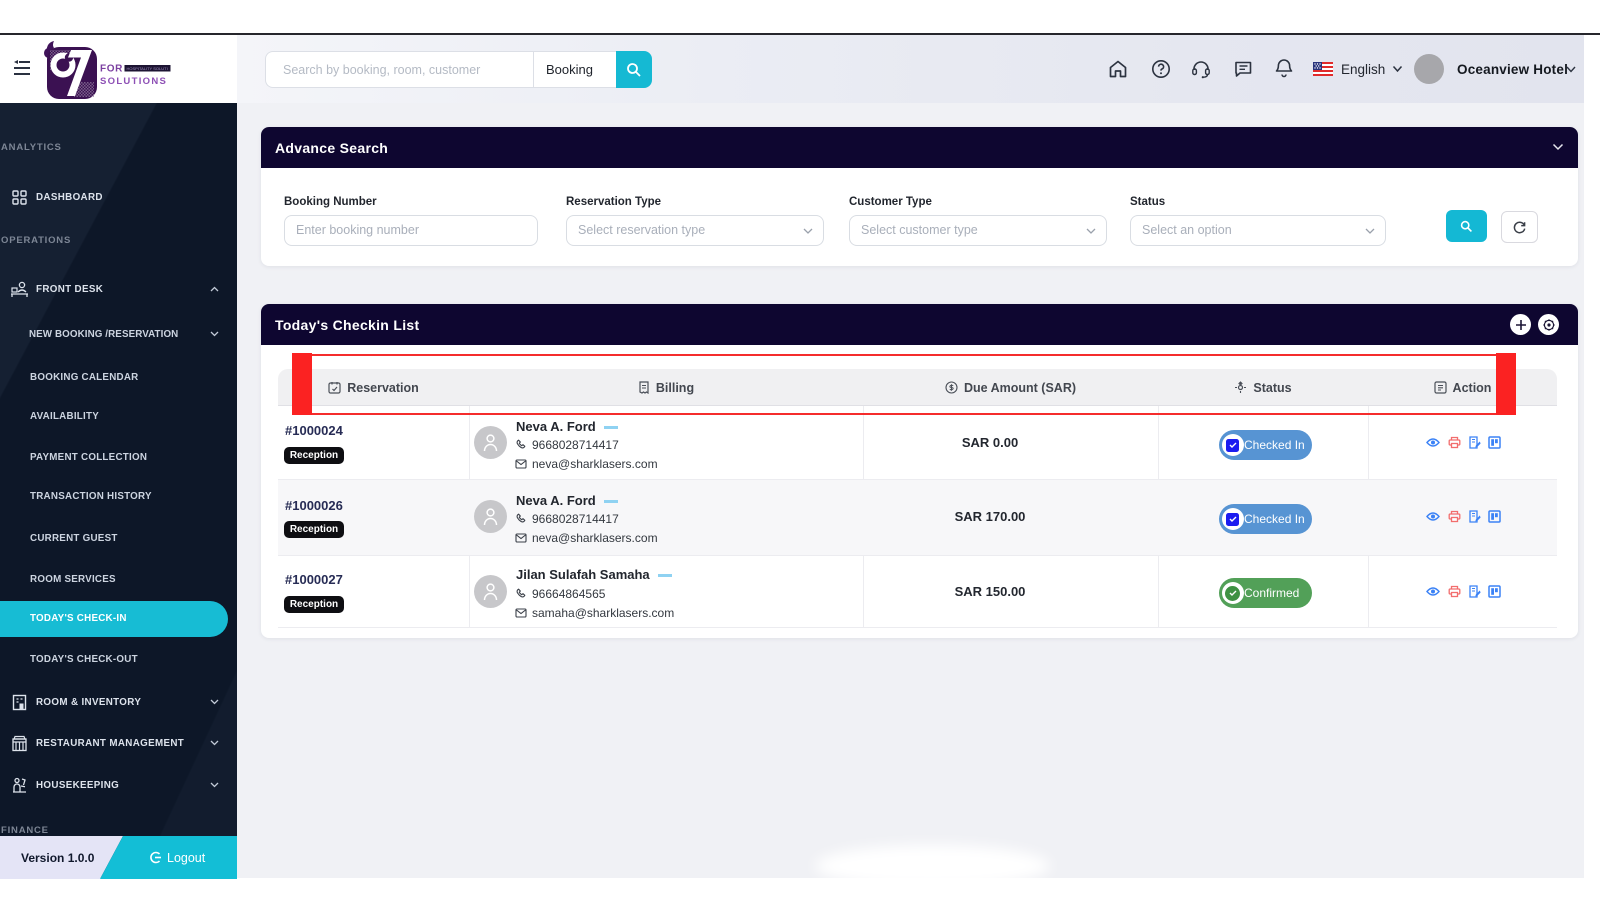 This screenshot has width=1600, height=900. What do you see at coordinates (133, 81) in the screenshot?
I see `svg-text: SOLUTIONS` at bounding box center [133, 81].